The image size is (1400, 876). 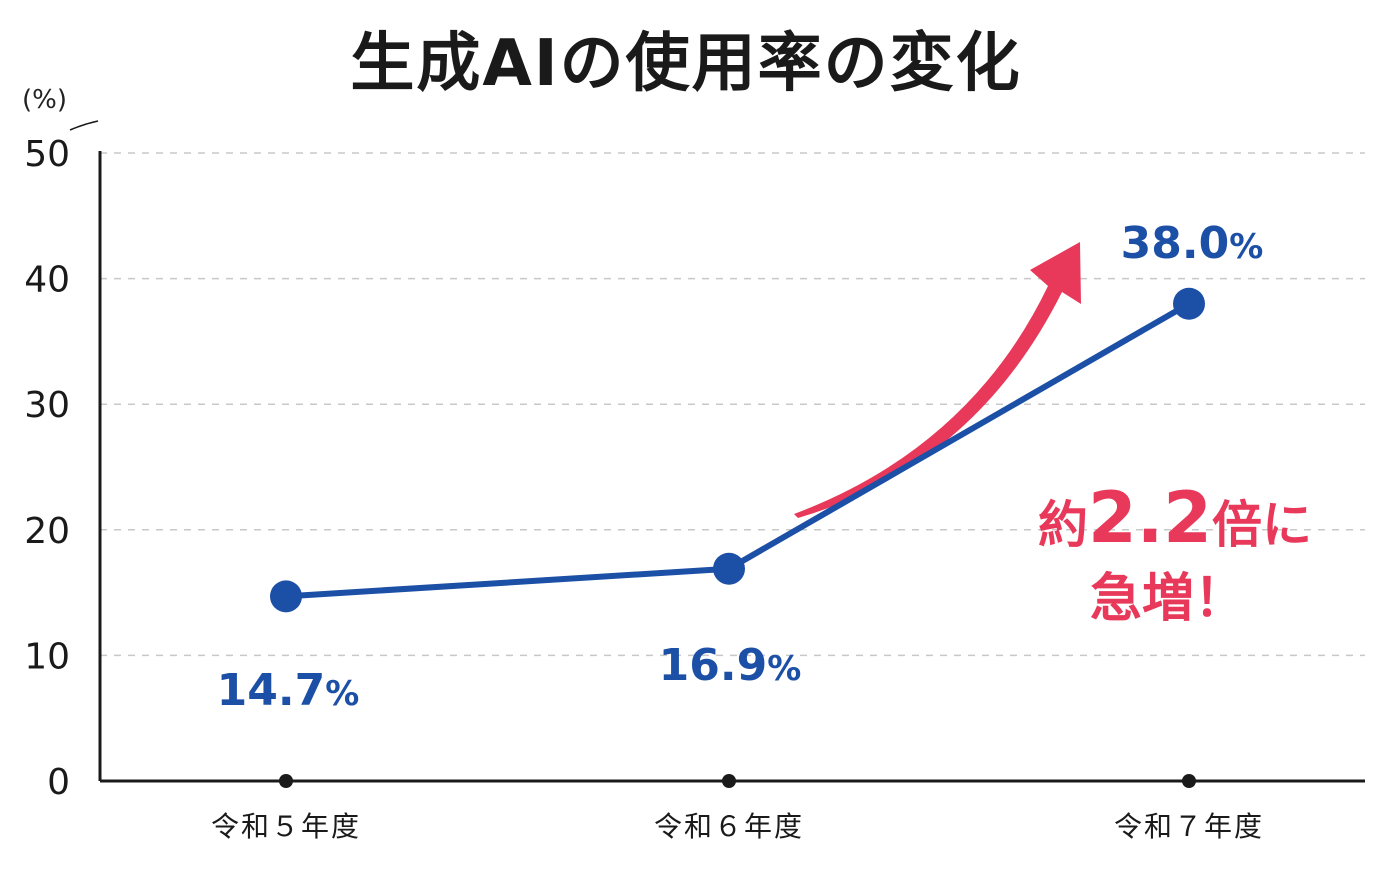 What do you see at coordinates (47, 656) in the screenshot?
I see `y-tick-label: 10` at bounding box center [47, 656].